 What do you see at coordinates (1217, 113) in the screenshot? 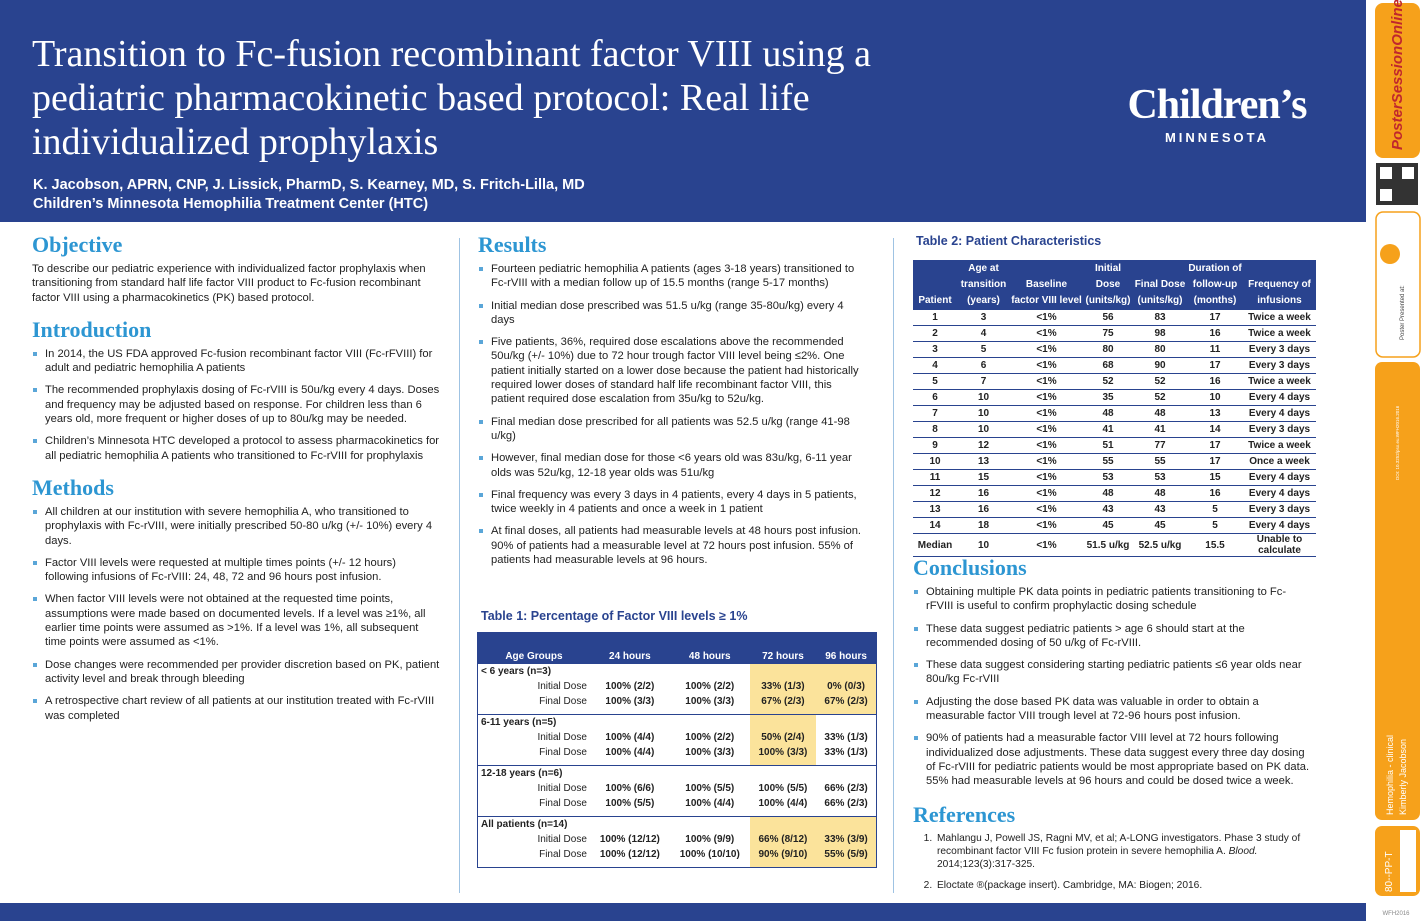
I see `logo: Children’s MINNESOTA` at bounding box center [1217, 113].